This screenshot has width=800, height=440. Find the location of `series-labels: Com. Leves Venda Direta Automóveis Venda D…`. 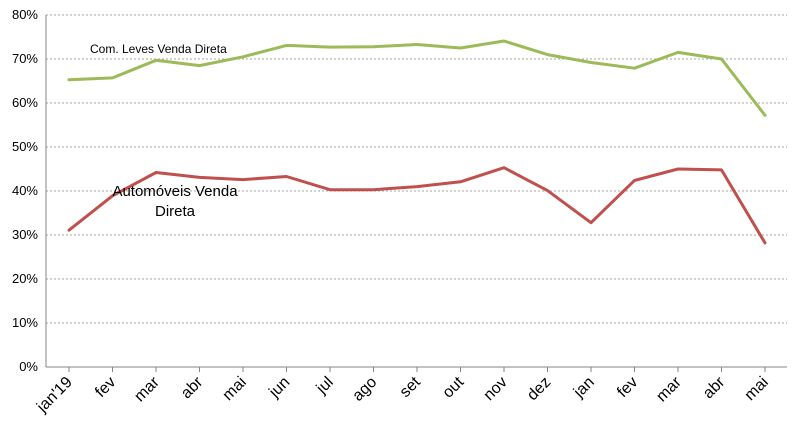

series-labels: Com. Leves Venda Direta Automóveis Venda D… is located at coordinates (164, 131).